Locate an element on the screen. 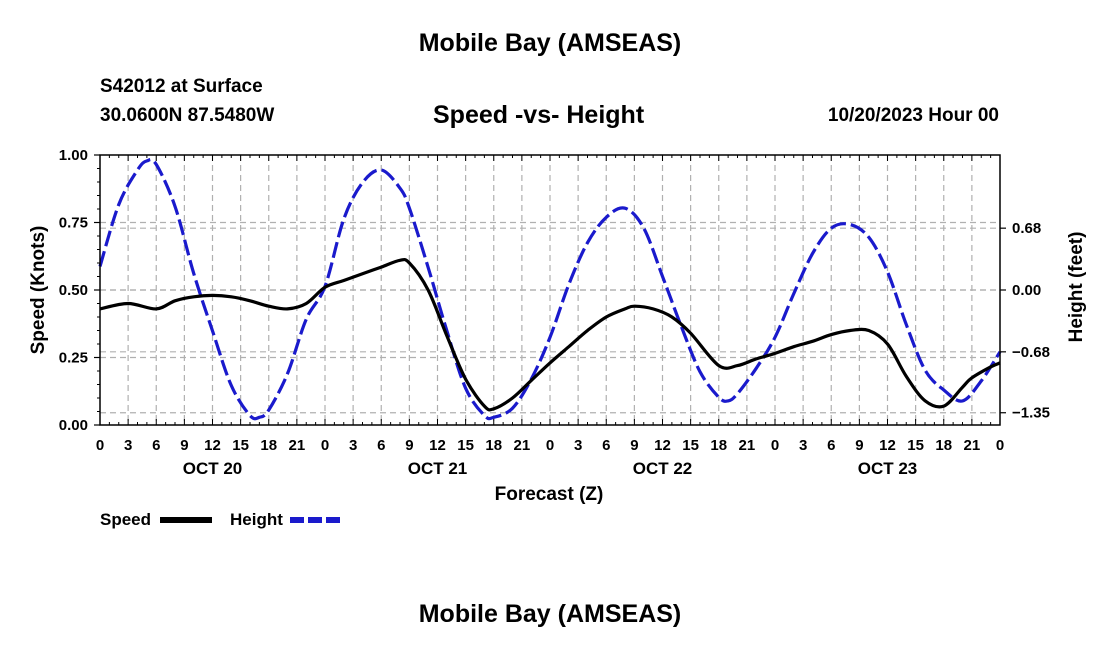  y-tick-label: 1.00 is located at coordinates (73, 155).